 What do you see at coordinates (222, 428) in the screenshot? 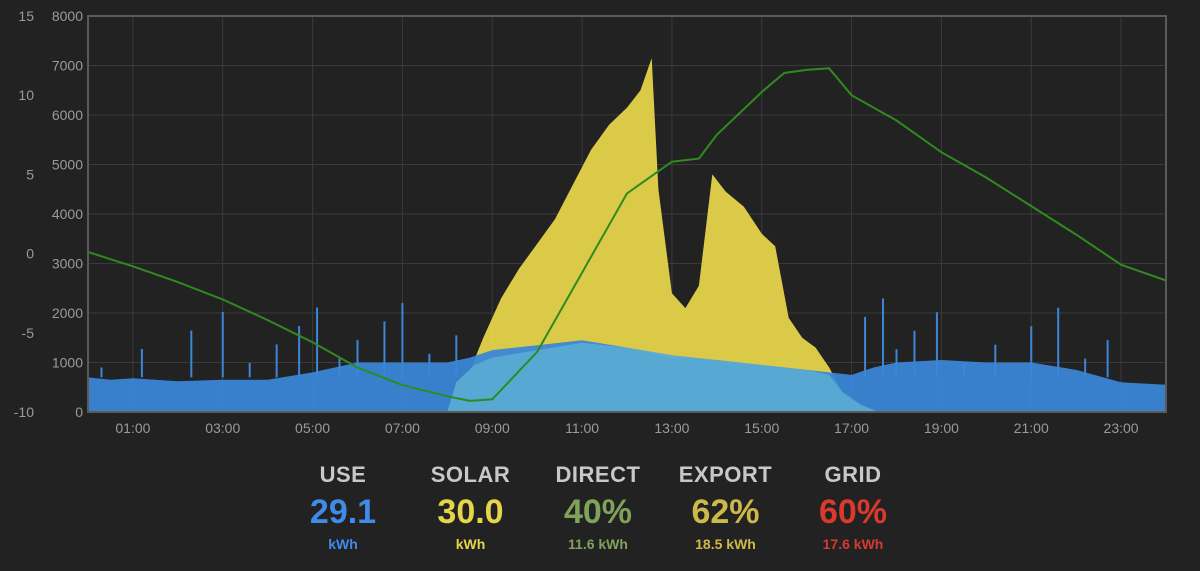
I see `x-tick-label: 03:00` at bounding box center [222, 428].